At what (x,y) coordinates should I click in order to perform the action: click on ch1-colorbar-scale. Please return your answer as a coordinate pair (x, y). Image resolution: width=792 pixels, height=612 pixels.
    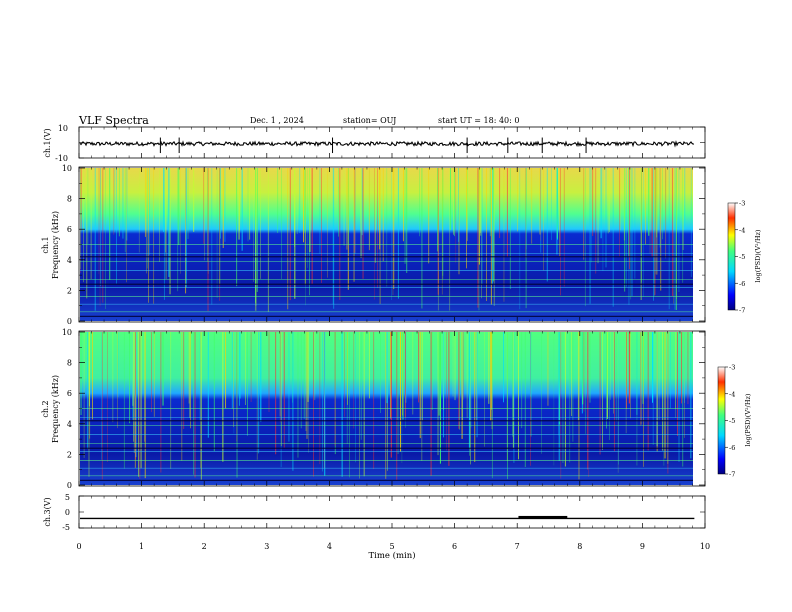
    Looking at the image, I should click on (731, 256).